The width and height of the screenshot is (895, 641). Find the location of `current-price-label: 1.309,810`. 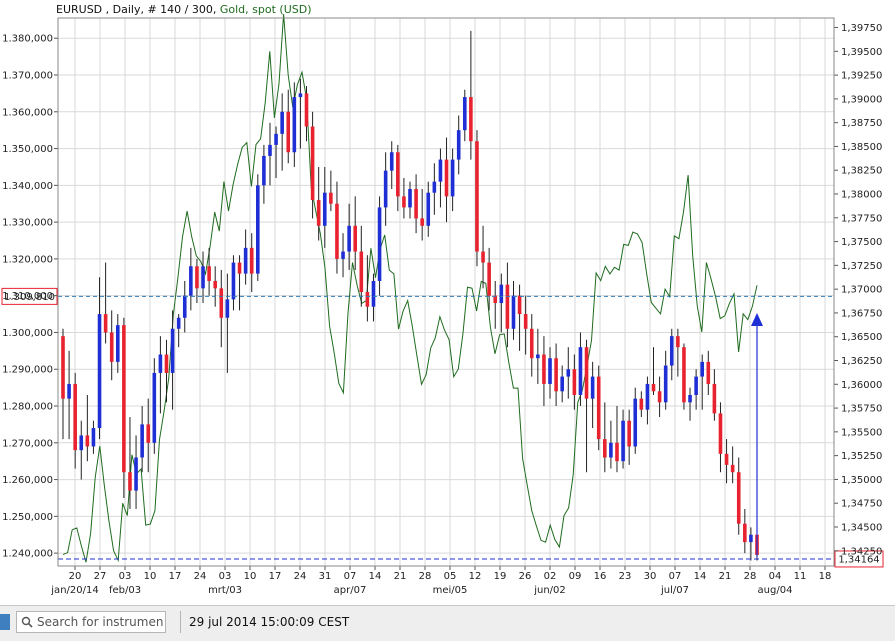

current-price-label: 1.309,810 is located at coordinates (29, 297).